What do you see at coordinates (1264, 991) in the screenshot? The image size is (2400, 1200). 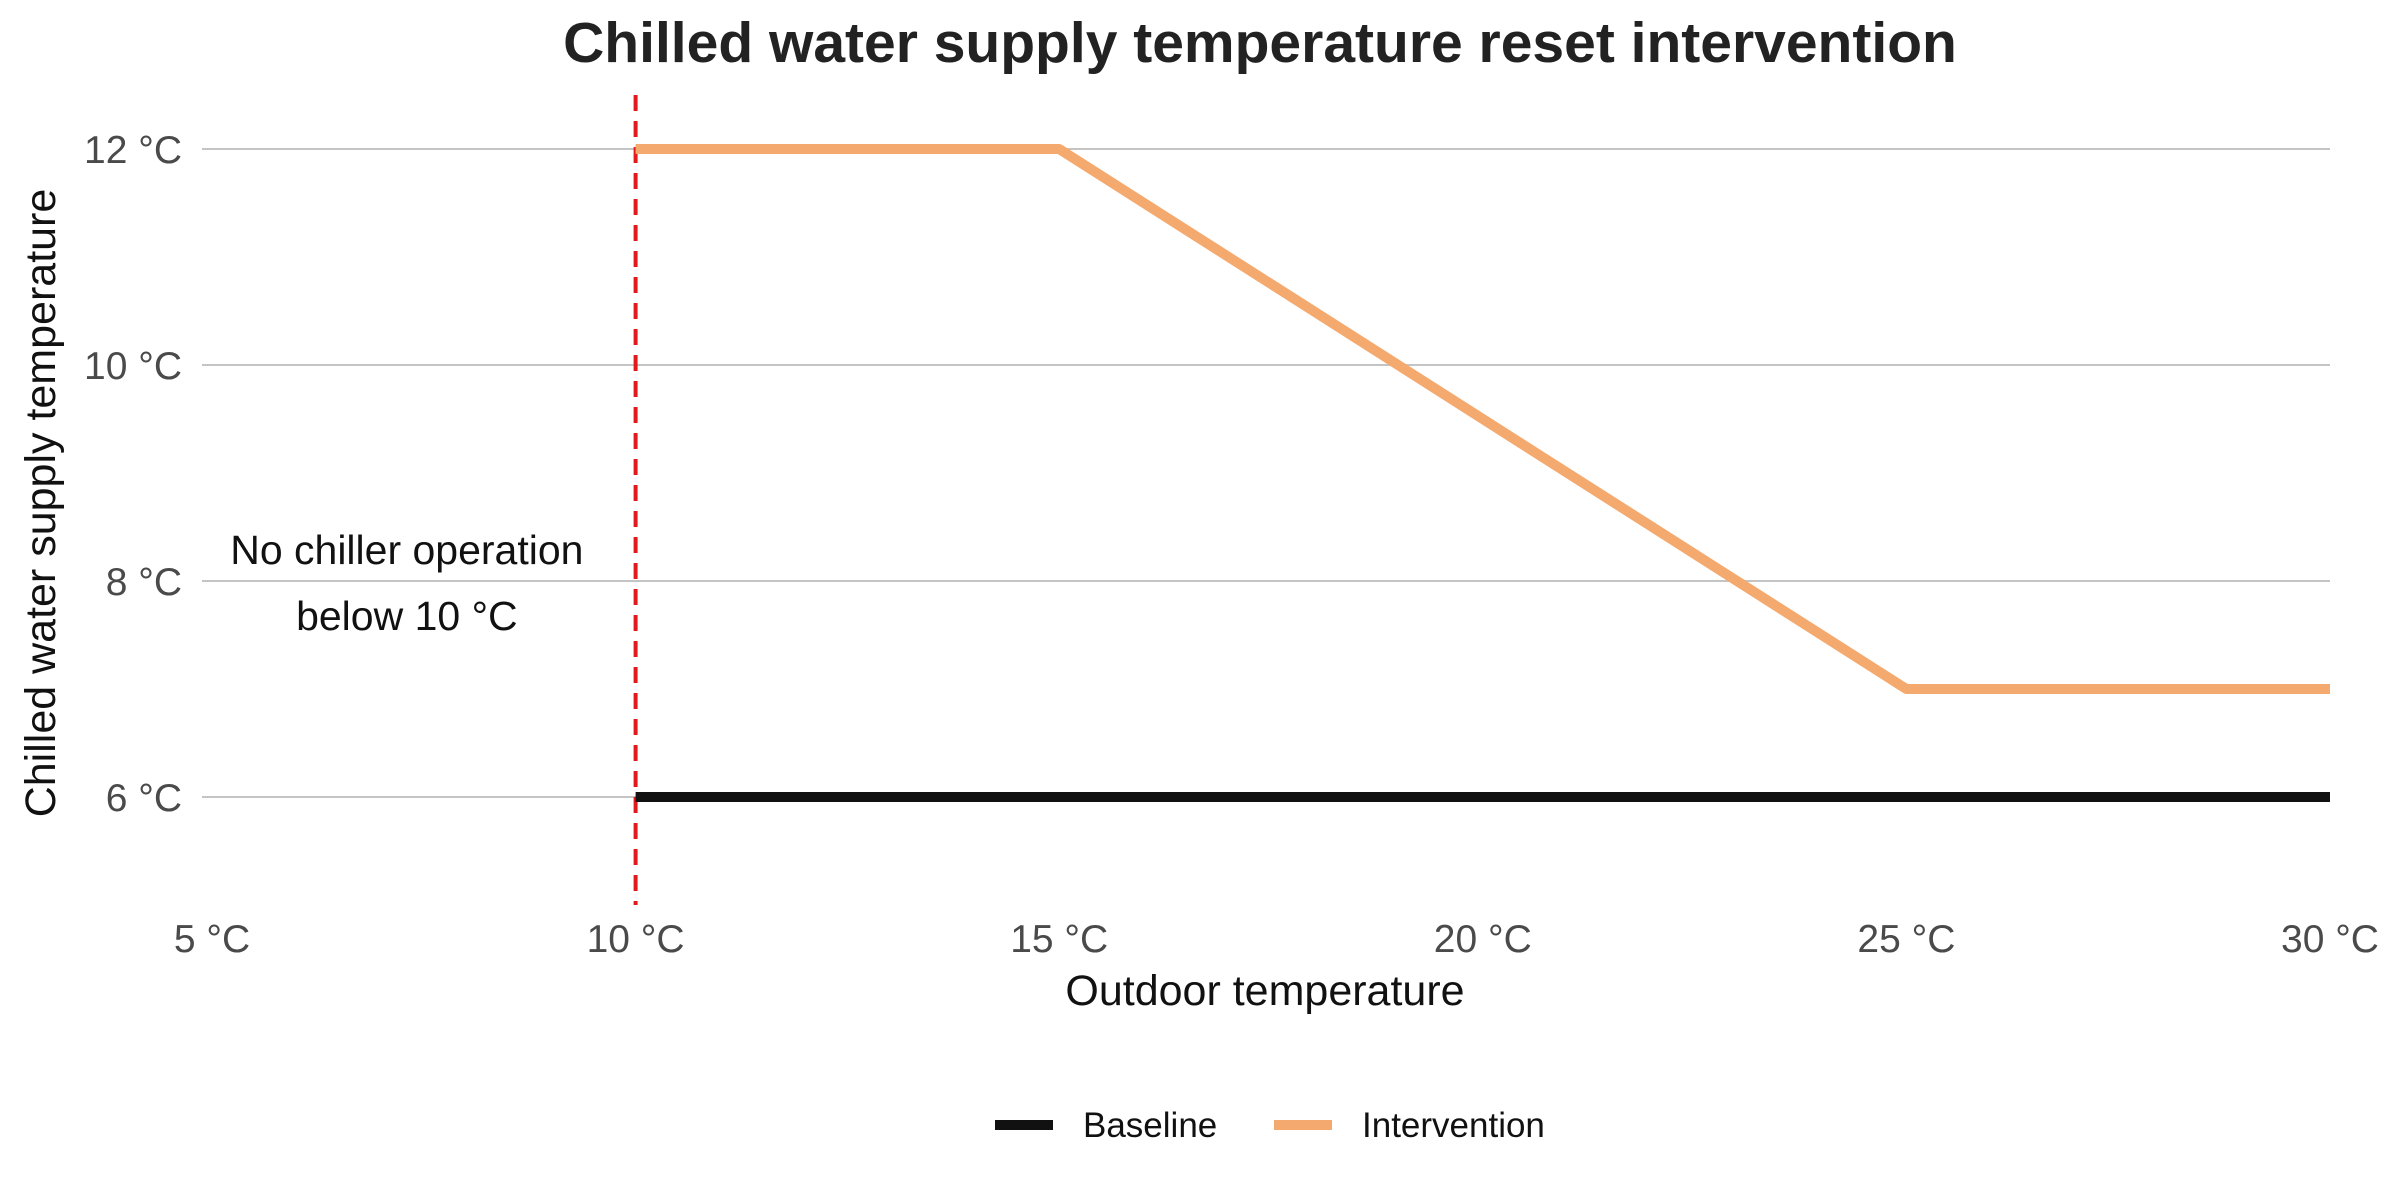 I see `x-axis-title: Outdoor temperature` at bounding box center [1264, 991].